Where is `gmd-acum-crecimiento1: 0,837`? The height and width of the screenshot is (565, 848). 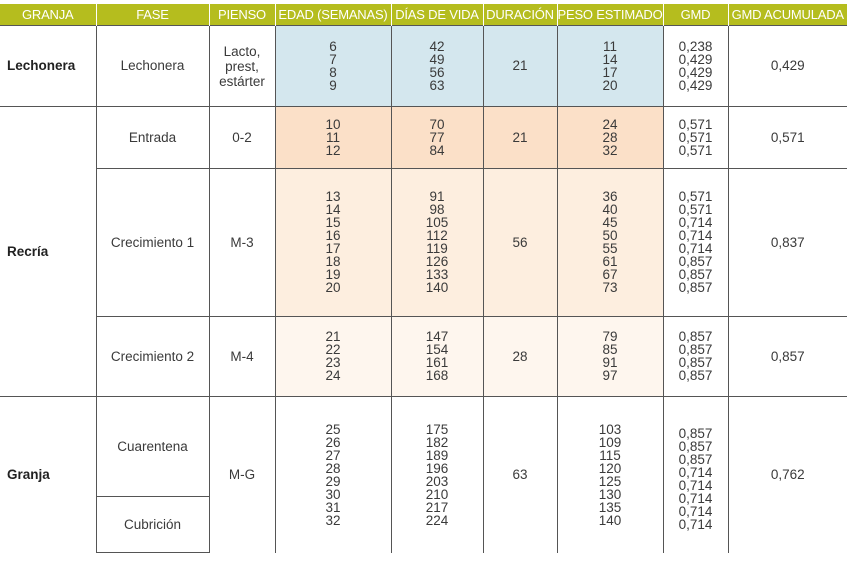
gmd-acum-crecimiento1: 0,837 is located at coordinates (787, 242).